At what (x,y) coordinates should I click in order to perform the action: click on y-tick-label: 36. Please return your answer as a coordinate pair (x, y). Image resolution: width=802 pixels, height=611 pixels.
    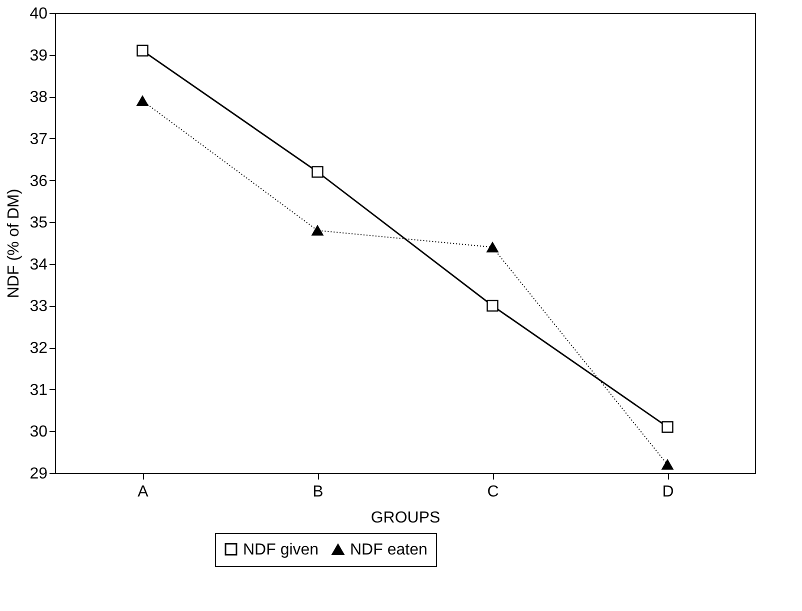
    Looking at the image, I should click on (39, 181).